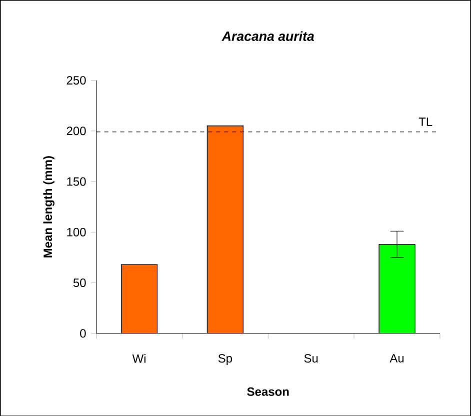  I want to click on y-tick-label: 50, so click(79, 282).